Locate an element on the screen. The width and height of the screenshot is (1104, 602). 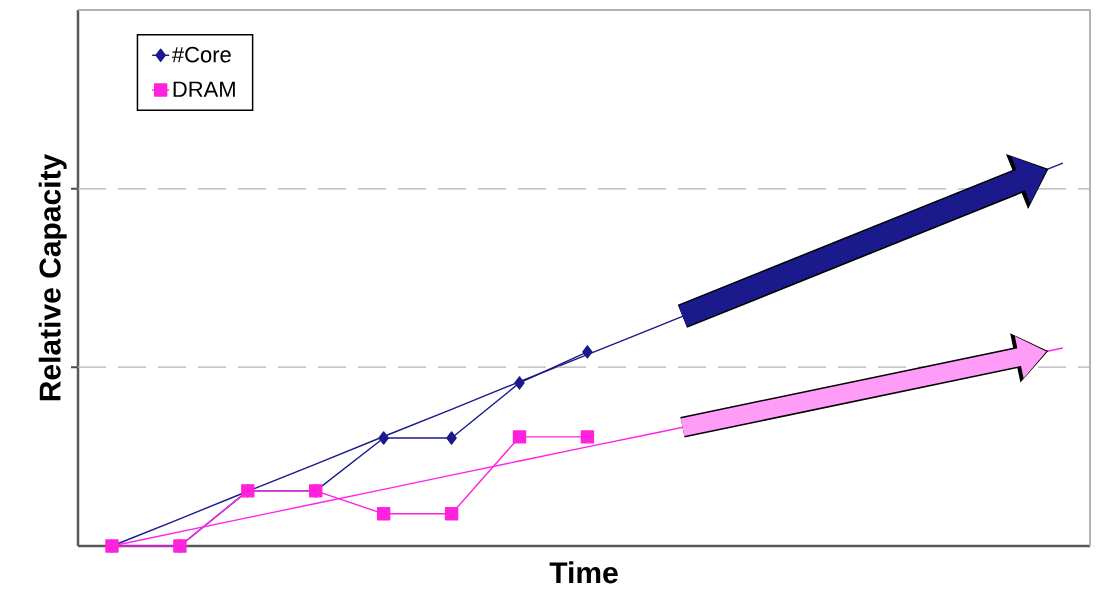
x-axis-title: Time is located at coordinates (583, 572).